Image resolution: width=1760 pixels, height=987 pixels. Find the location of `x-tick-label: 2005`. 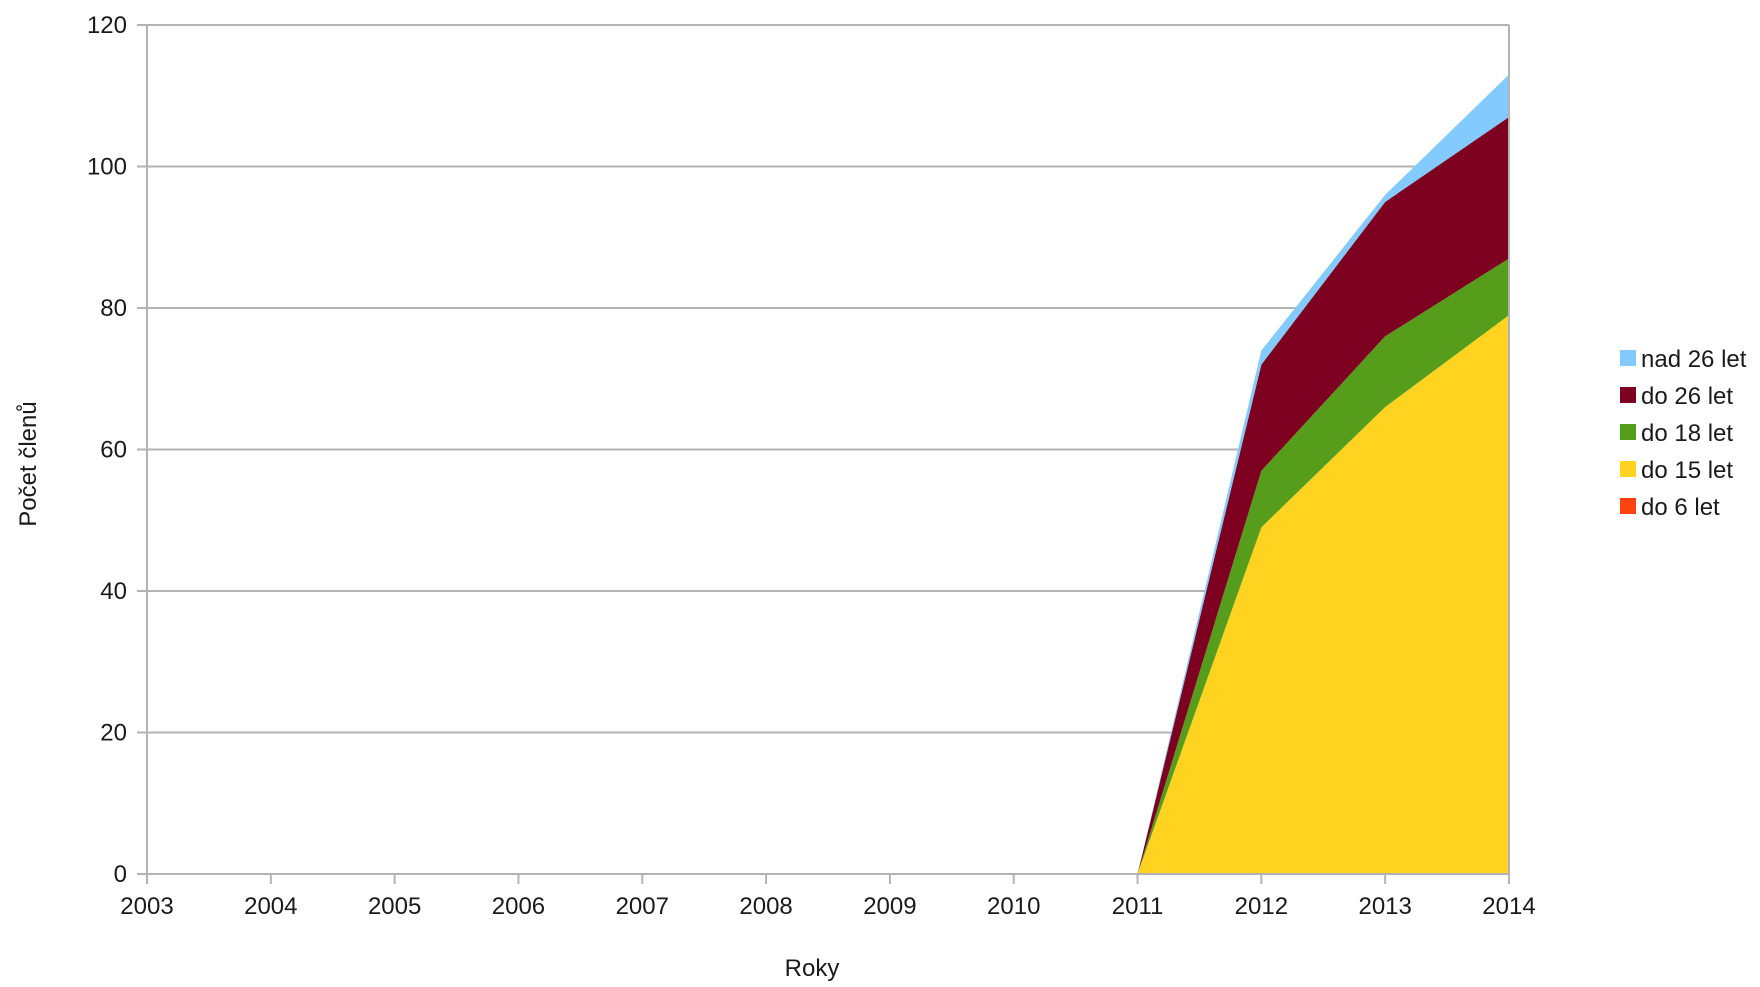

x-tick-label: 2005 is located at coordinates (394, 906).